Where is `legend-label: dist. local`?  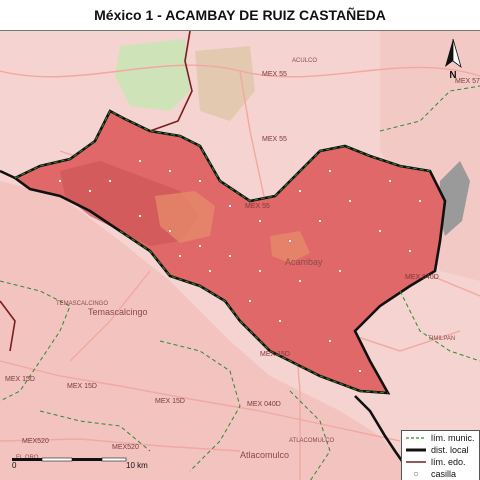 legend-label: dist. local is located at coordinates (450, 450).